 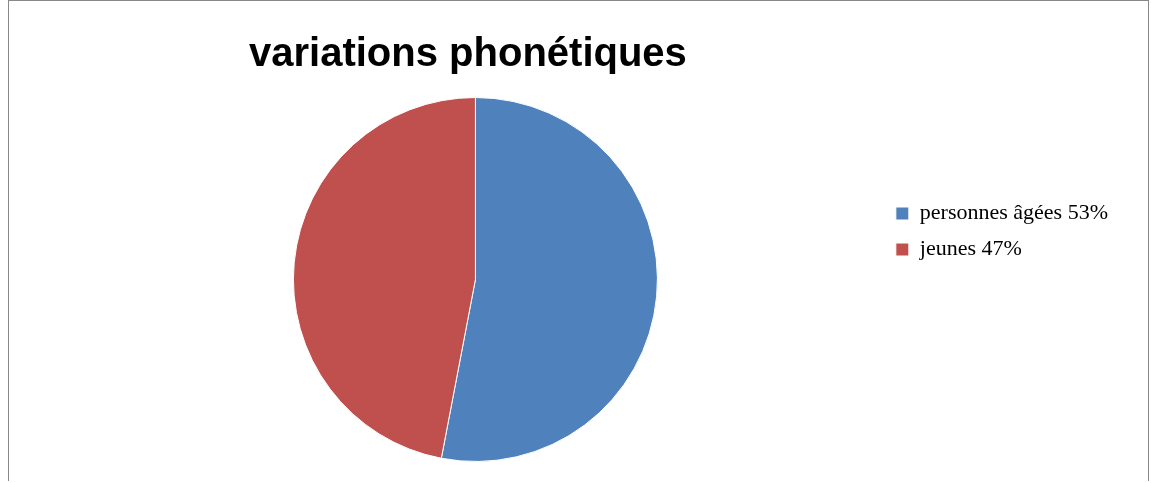 What do you see at coordinates (468, 52) in the screenshot?
I see `chart-title: variations phonétiques` at bounding box center [468, 52].